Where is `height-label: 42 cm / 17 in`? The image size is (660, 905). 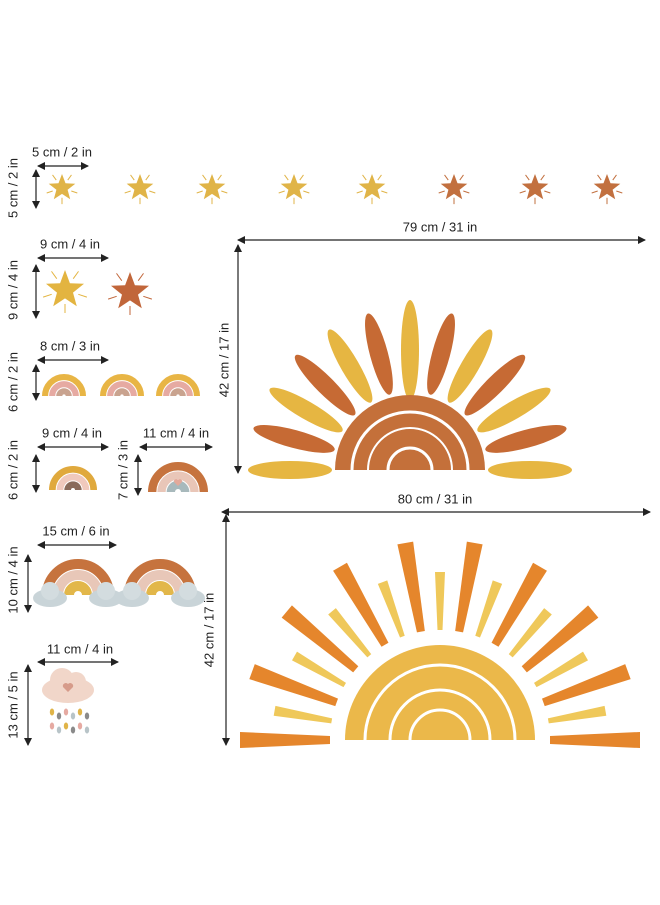 height-label: 42 cm / 17 in is located at coordinates (208, 630).